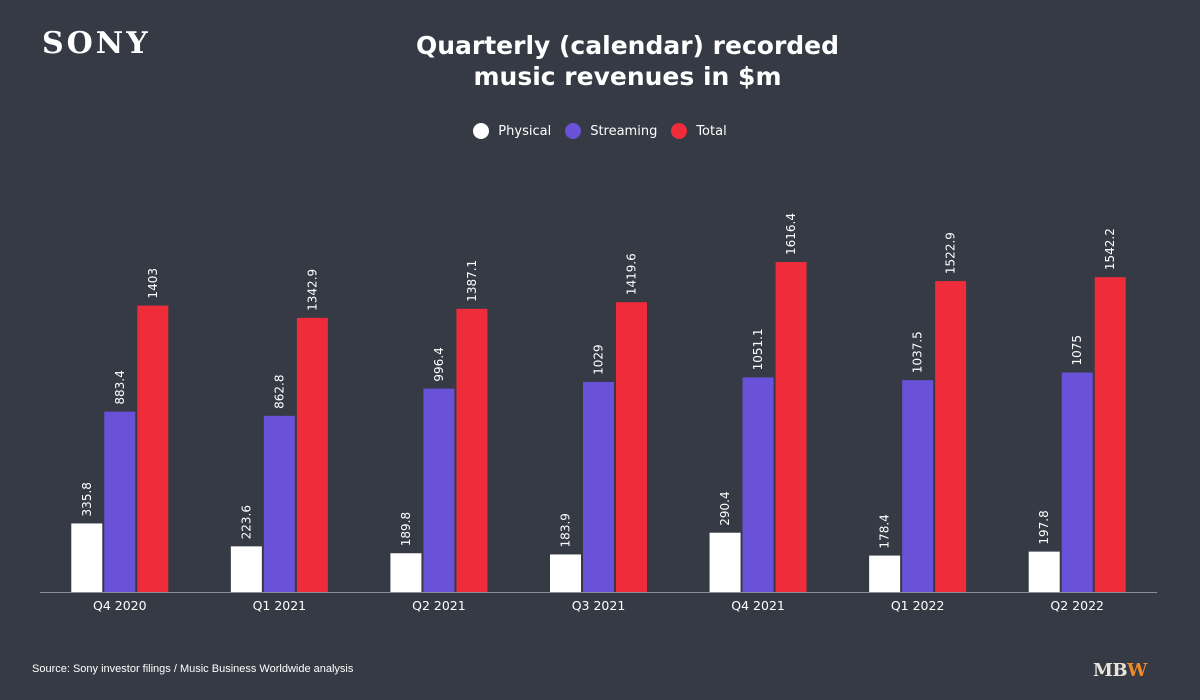  Describe the element at coordinates (96, 43) in the screenshot. I see `sony-logo: SONY` at that location.